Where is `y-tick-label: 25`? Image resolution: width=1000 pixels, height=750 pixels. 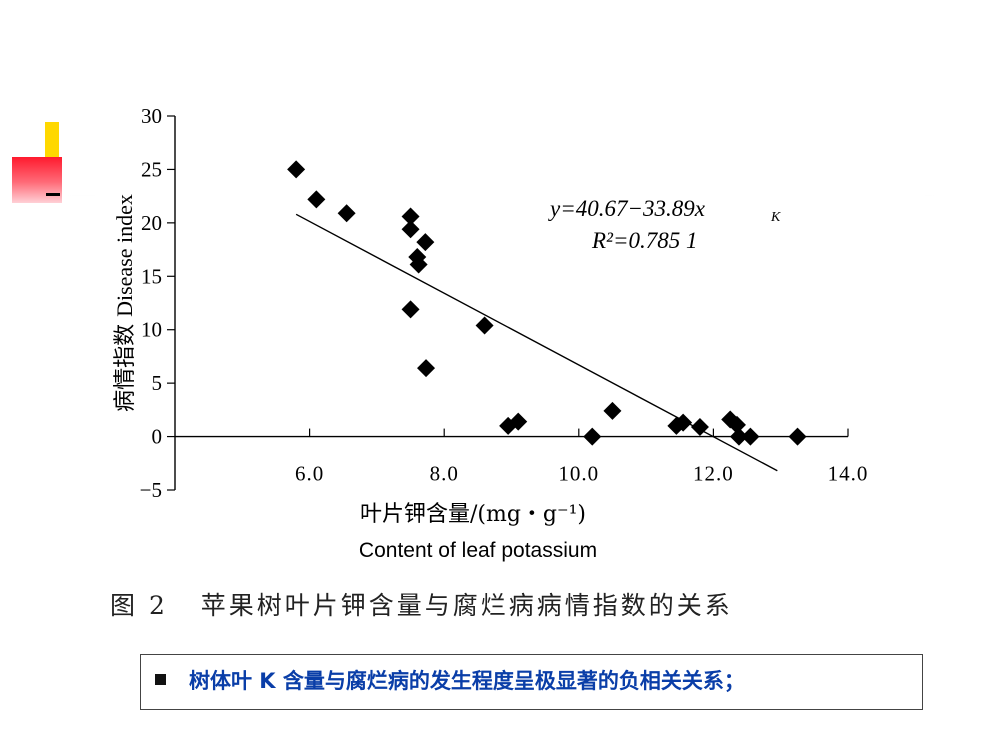
y-tick-label: 25 is located at coordinates (151, 169).